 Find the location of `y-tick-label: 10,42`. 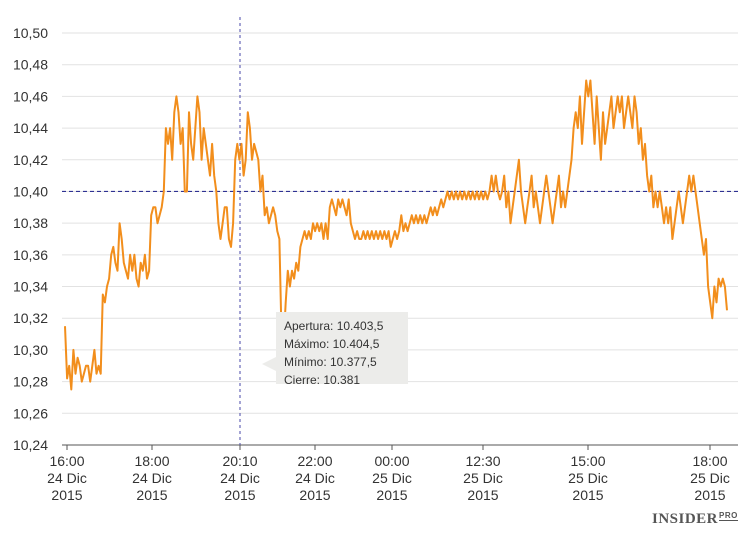

y-tick-label: 10,42 is located at coordinates (30, 160).